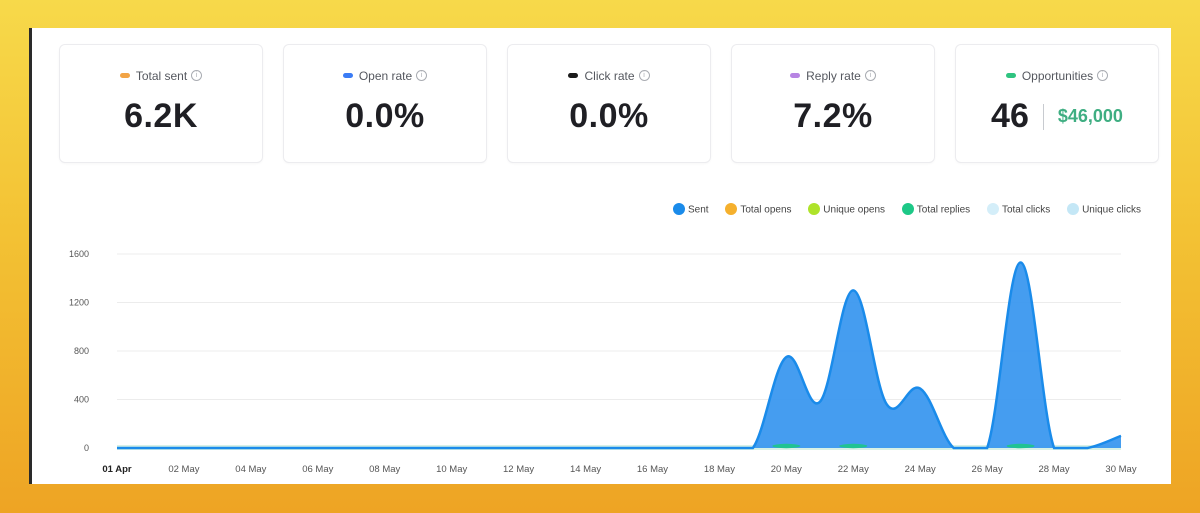 The height and width of the screenshot is (513, 1200). I want to click on legend-item-total-opens: Total opens, so click(758, 209).